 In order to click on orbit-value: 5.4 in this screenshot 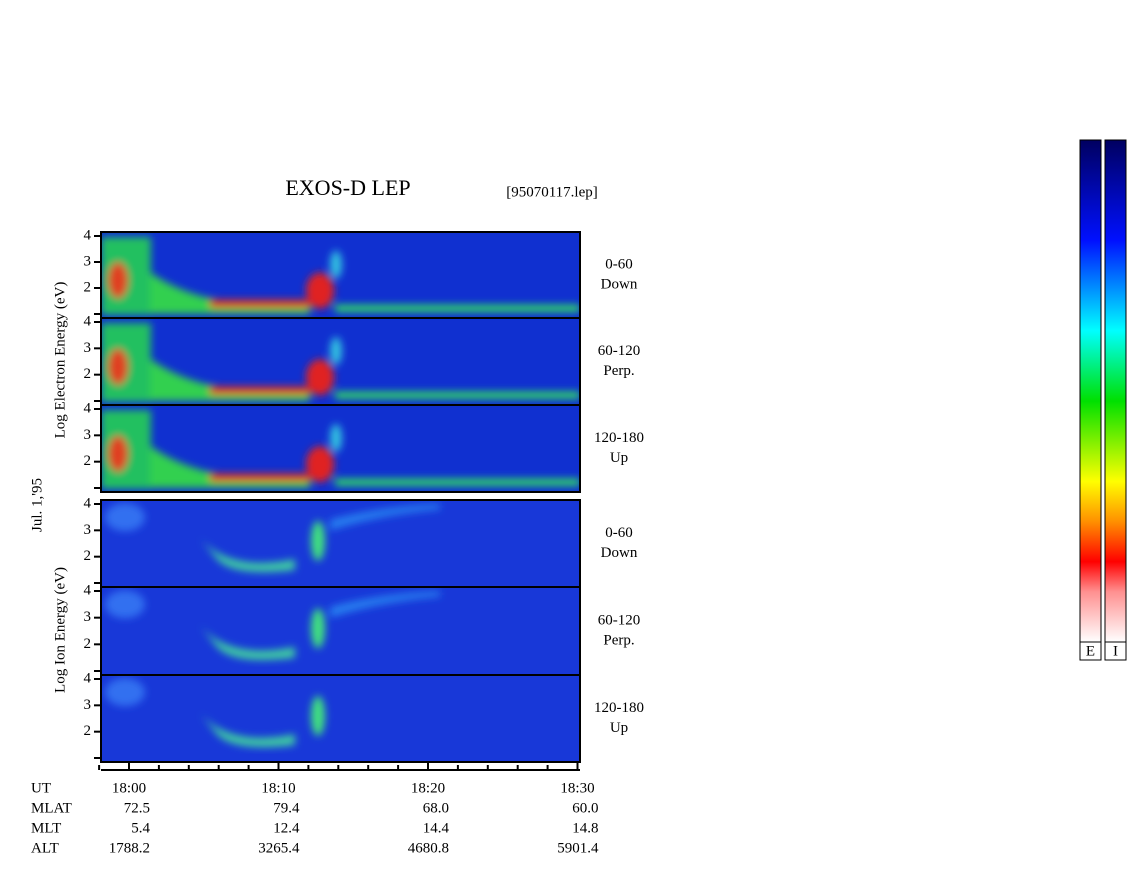, I will do `click(140, 828)`.